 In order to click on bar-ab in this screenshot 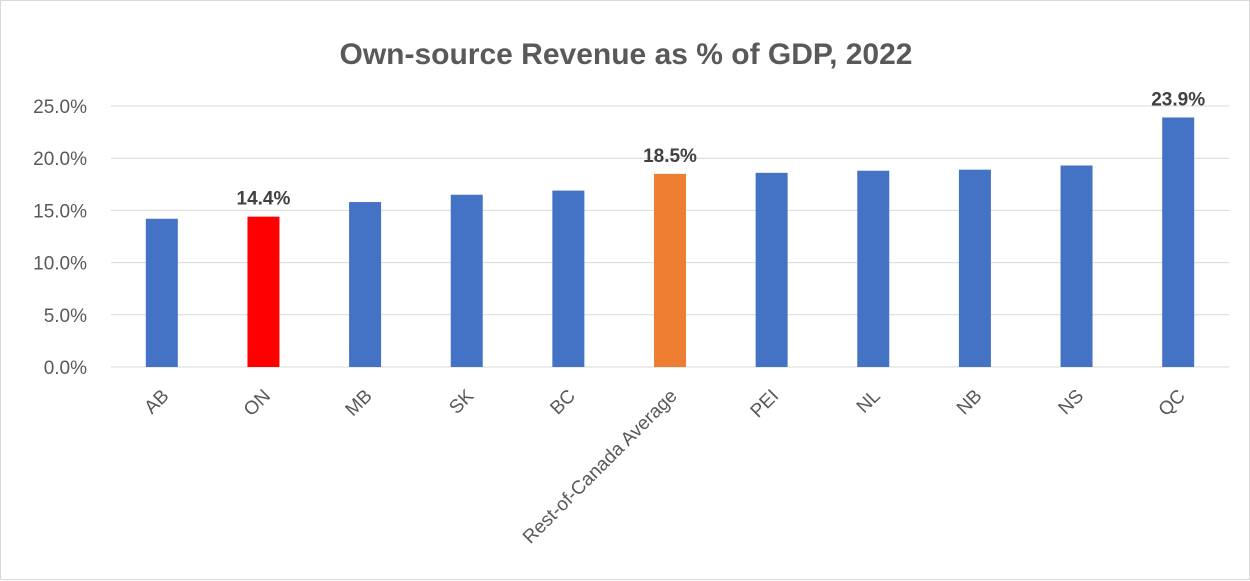, I will do `click(161, 292)`.